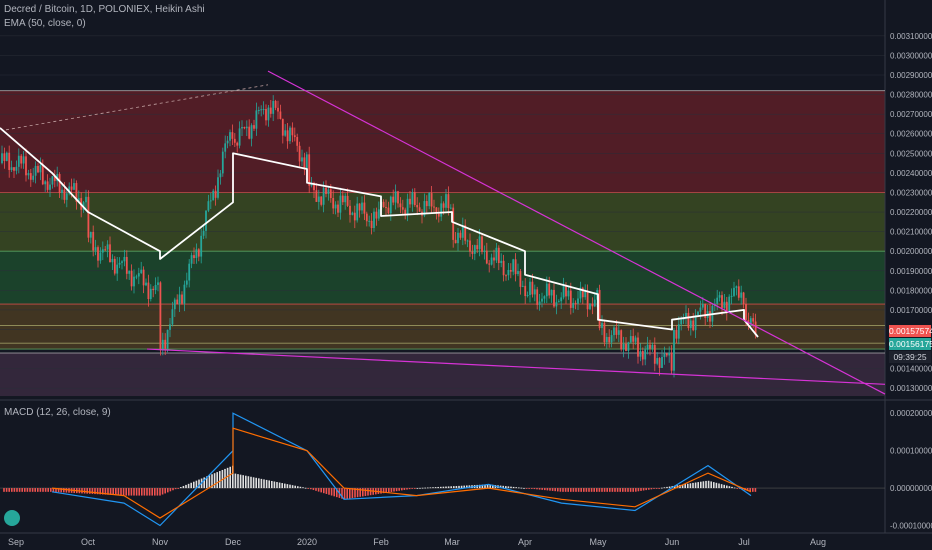 This screenshot has height=550, width=932. I want to click on price-axis-label: 0.00210000, so click(911, 232).